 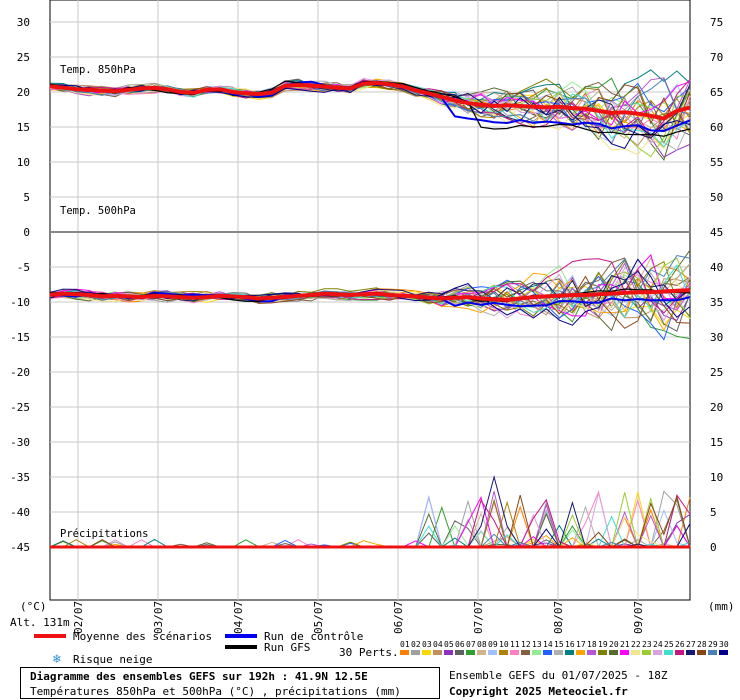 I want to click on perturbation-number: 18, so click(x=592, y=644).